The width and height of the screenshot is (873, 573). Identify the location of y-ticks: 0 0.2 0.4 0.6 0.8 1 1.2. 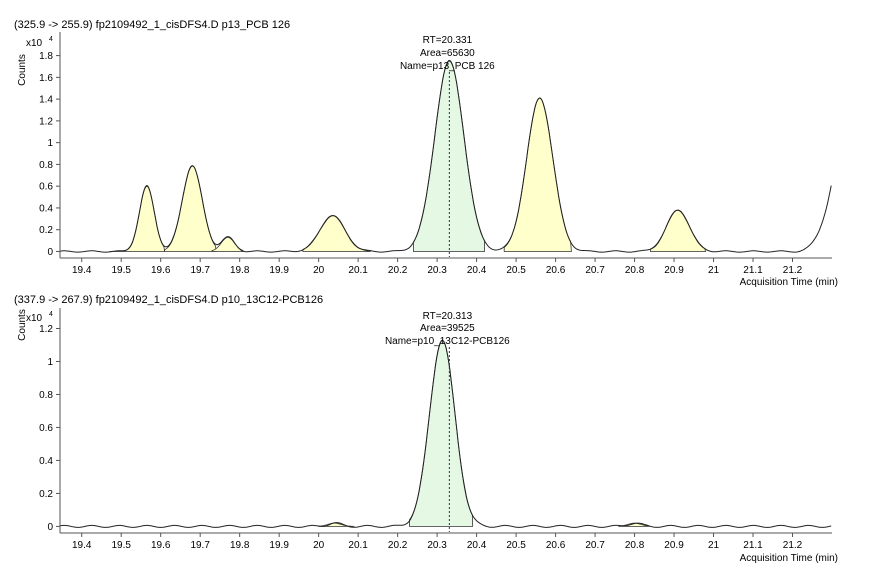
(49, 428).